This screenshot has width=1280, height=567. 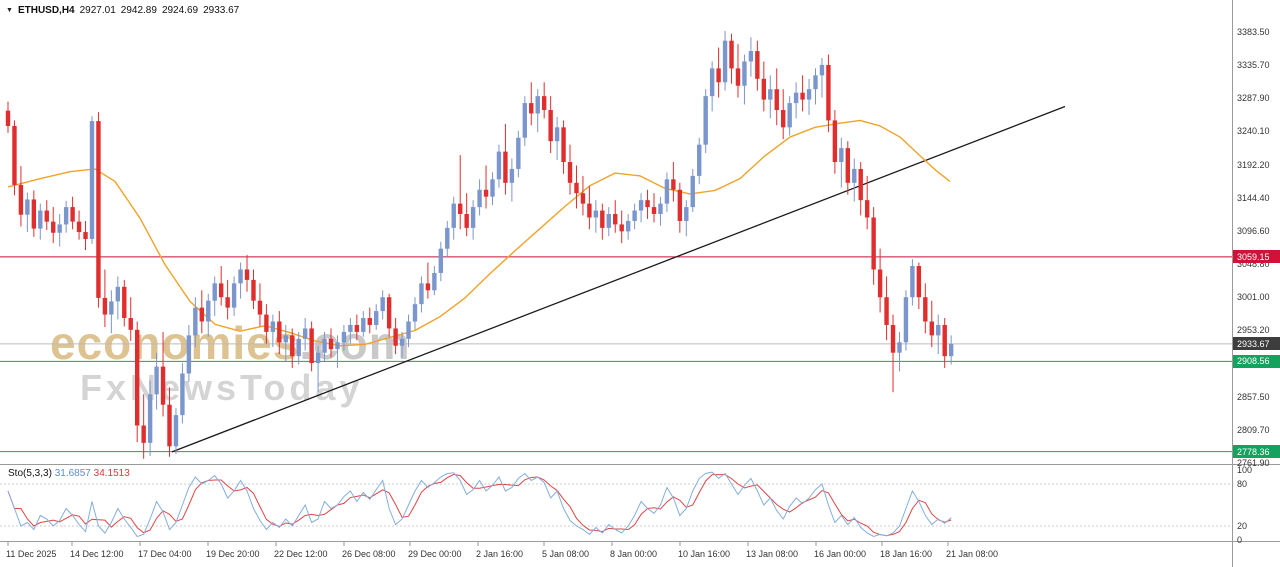 What do you see at coordinates (97, 554) in the screenshot?
I see `time-axis-label: 14 Dec 12:00` at bounding box center [97, 554].